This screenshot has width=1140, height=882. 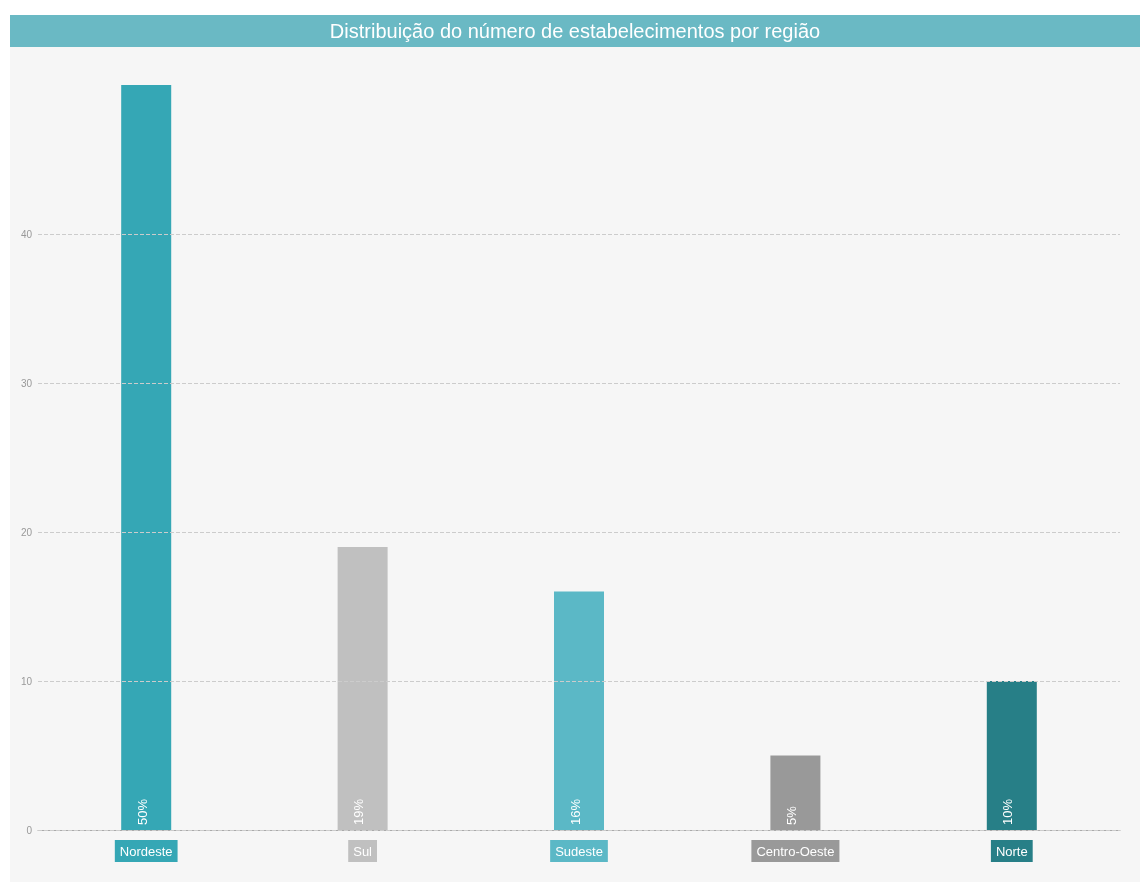 I want to click on x-tick-label: Sudeste, so click(x=579, y=851).